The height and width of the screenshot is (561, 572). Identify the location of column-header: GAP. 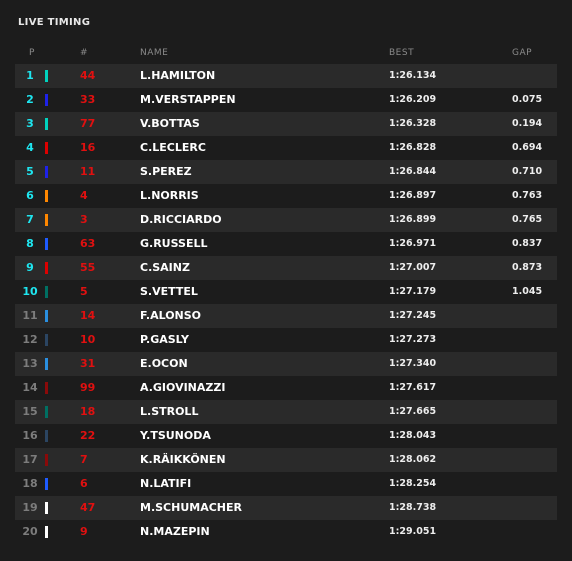
(522, 53).